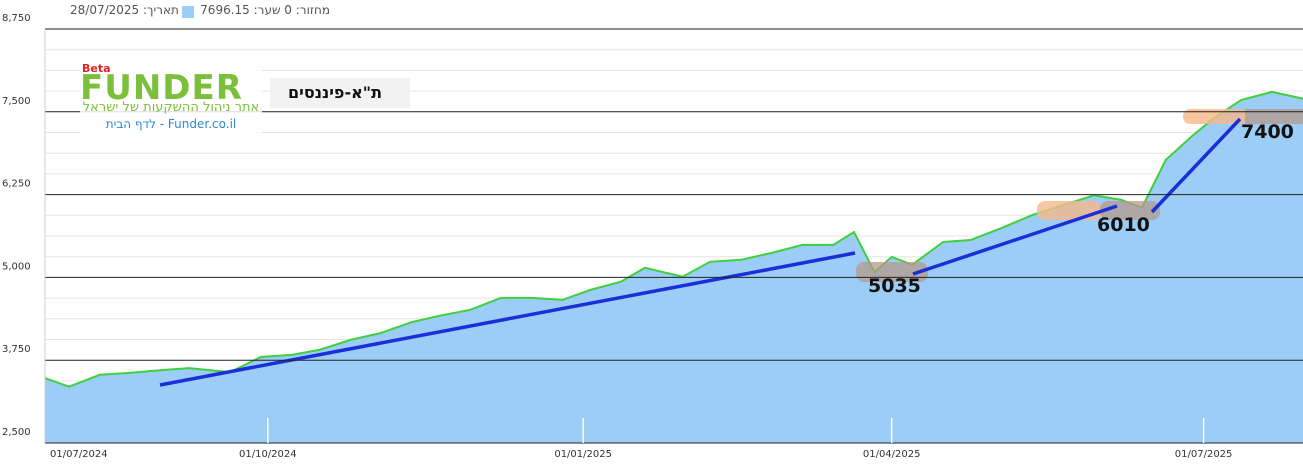 This screenshot has height=464, width=1303. I want to click on price-label: שער:, so click(267, 10).